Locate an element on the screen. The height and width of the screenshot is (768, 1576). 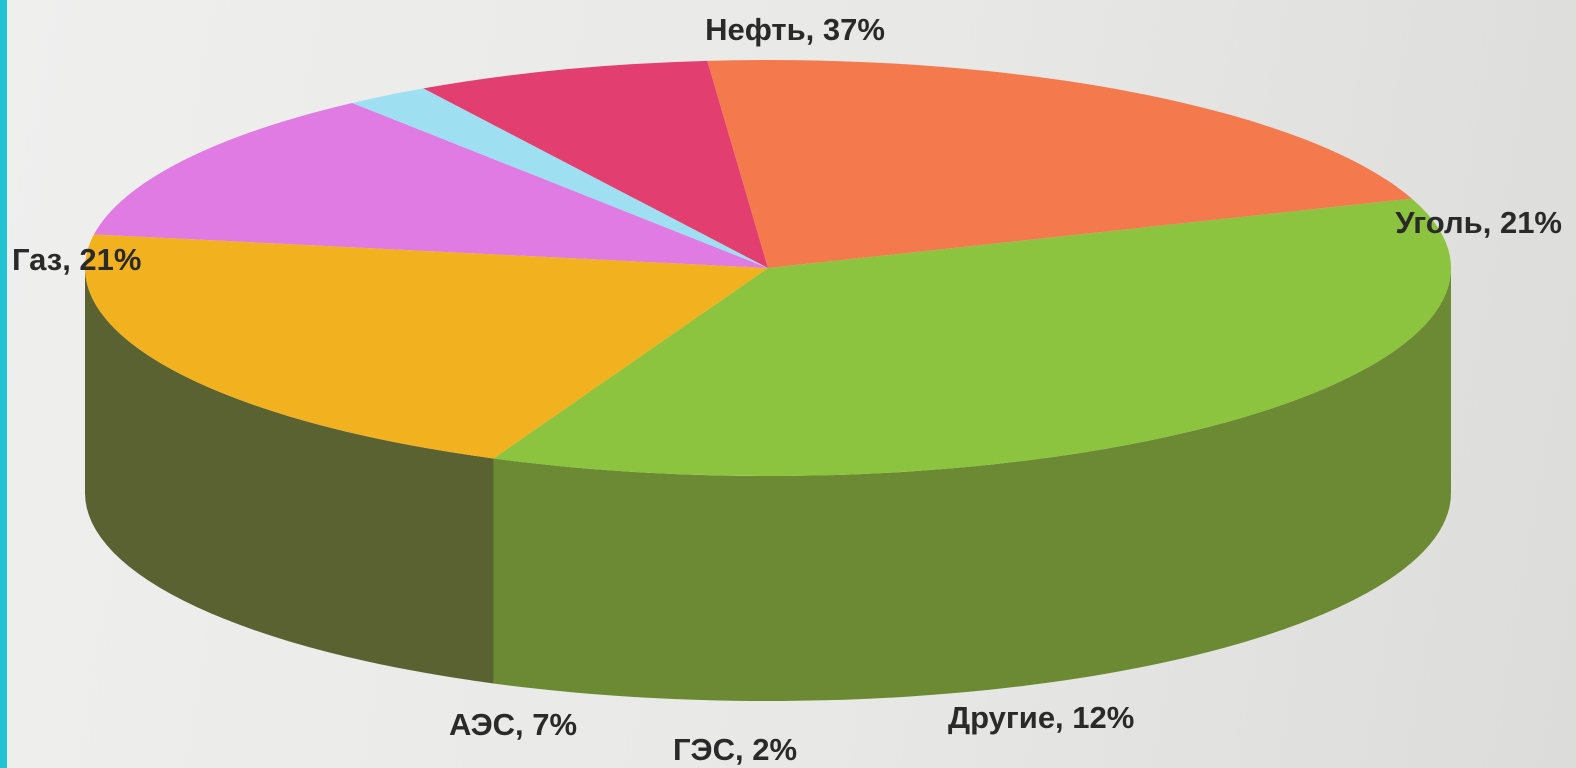
slice-drugie is located at coordinates (431, 185).